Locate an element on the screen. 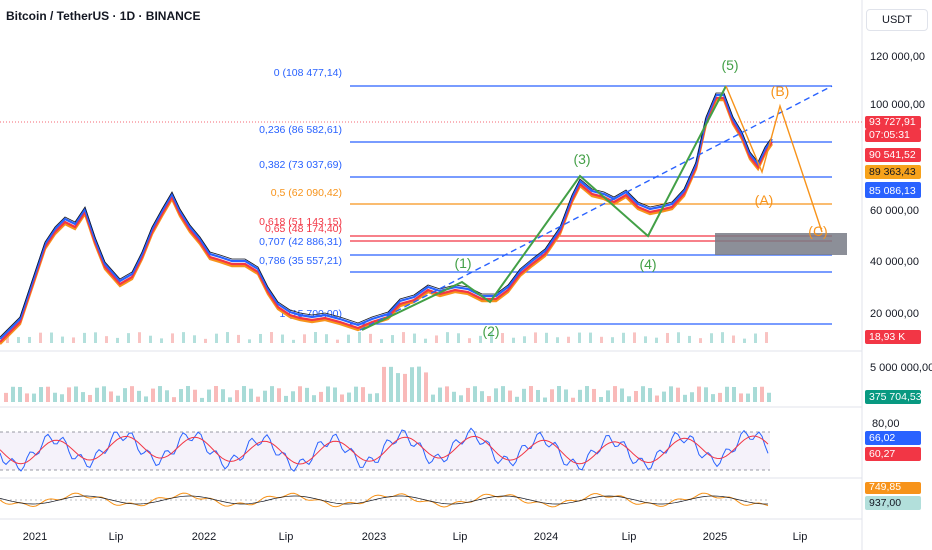  y-tick-label: 120 000,00 is located at coordinates (897, 57).